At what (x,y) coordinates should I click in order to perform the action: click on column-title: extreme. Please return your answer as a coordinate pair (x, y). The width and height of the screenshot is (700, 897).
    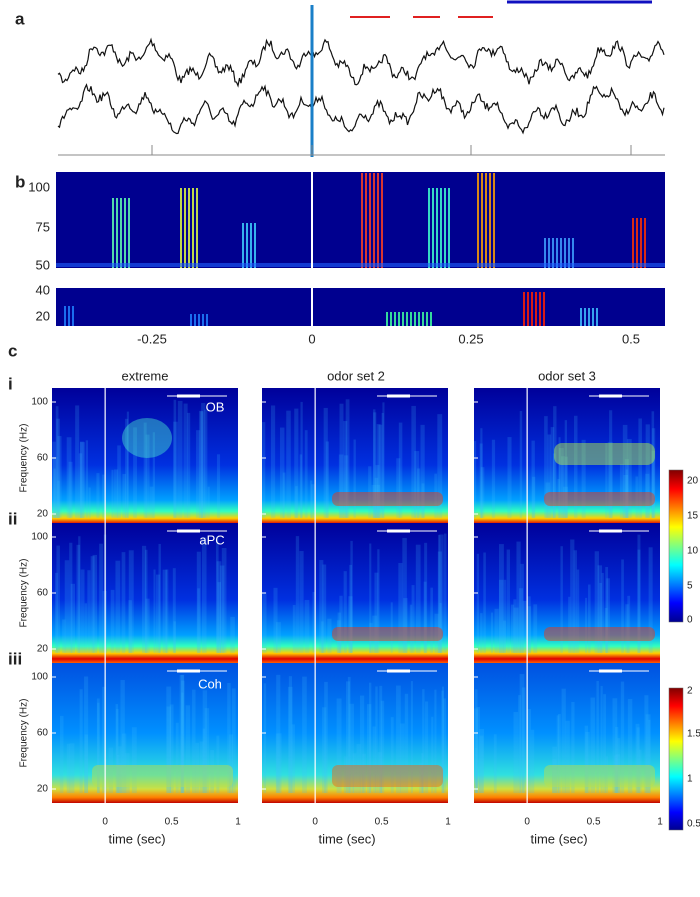
    Looking at the image, I should click on (145, 375).